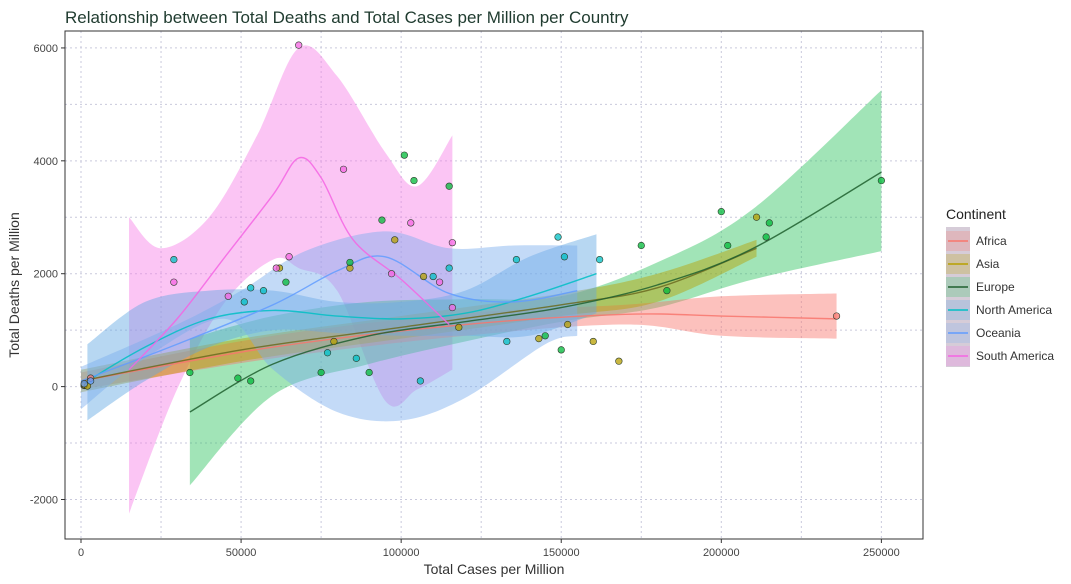  What do you see at coordinates (881, 553) in the screenshot?
I see `x-tick-label: 250000` at bounding box center [881, 553].